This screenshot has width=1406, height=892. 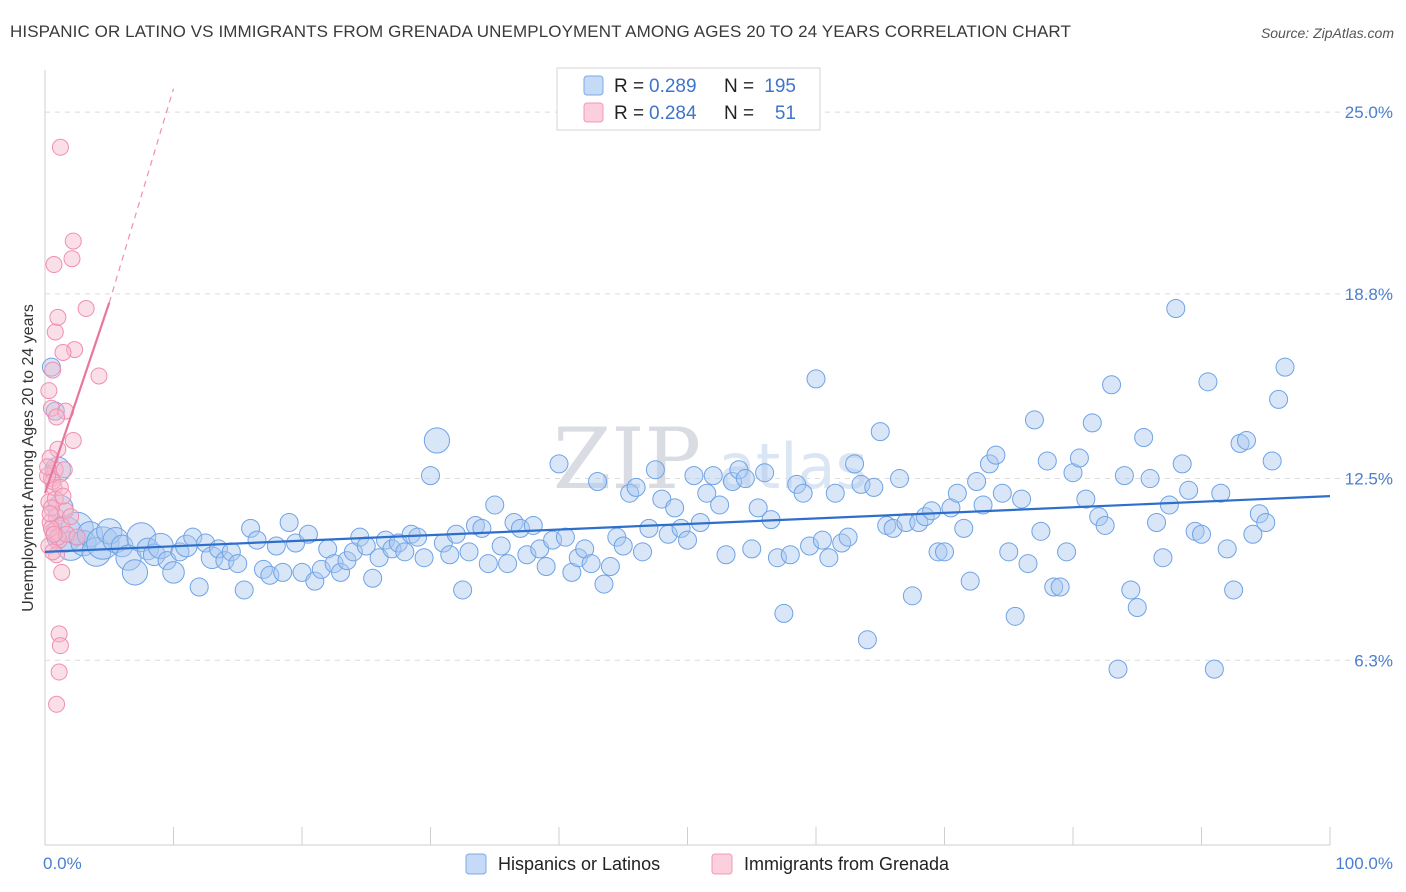 What do you see at coordinates (739, 86) in the screenshot?
I see `legend-n-label-1: N =` at bounding box center [739, 86].